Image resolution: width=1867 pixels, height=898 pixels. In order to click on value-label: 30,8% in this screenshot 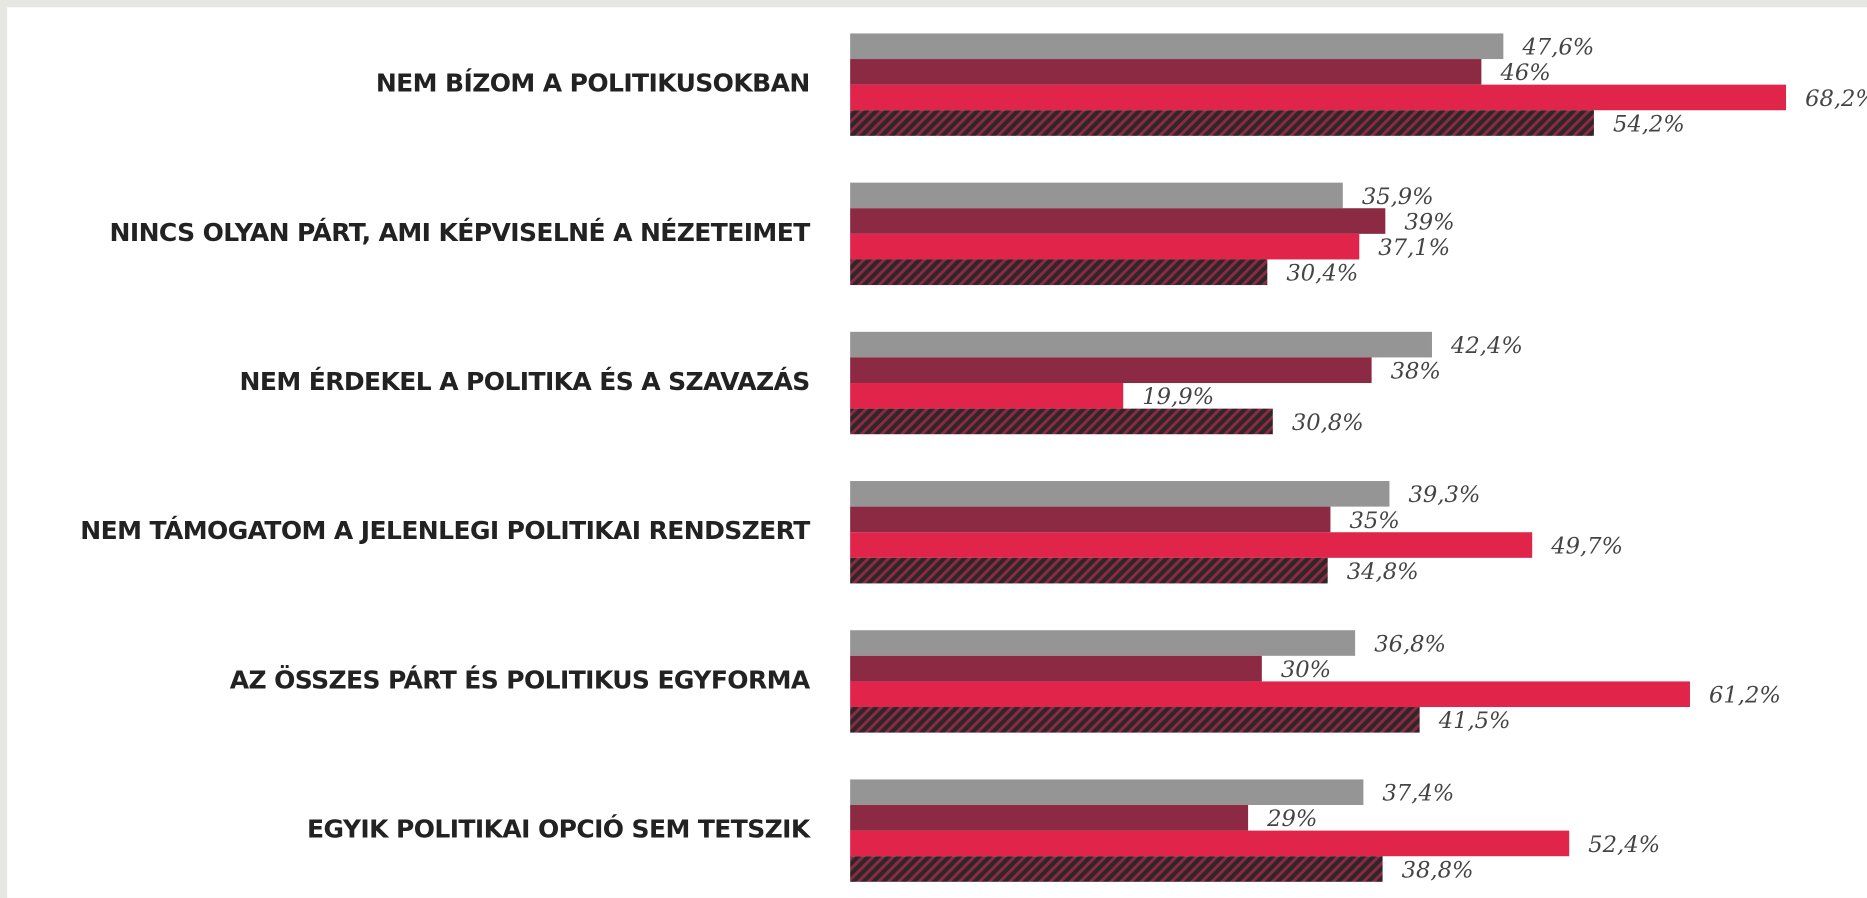, I will do `click(1328, 423)`.